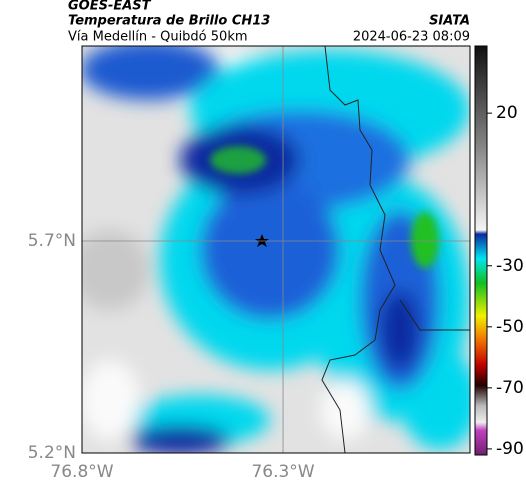 The width and height of the screenshot is (526, 491). What do you see at coordinates (282, 472) in the screenshot?
I see `x-tick-label: 76.3°W` at bounding box center [282, 472].